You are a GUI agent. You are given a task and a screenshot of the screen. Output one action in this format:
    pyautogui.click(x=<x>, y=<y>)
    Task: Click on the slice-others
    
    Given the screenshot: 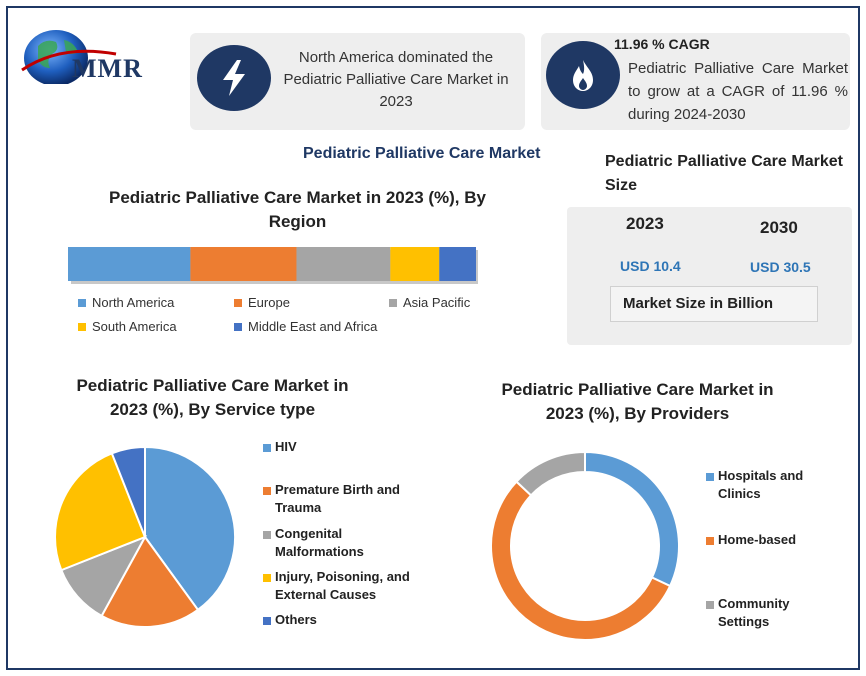 What is the action you would take?
    pyautogui.click(x=128, y=491)
    